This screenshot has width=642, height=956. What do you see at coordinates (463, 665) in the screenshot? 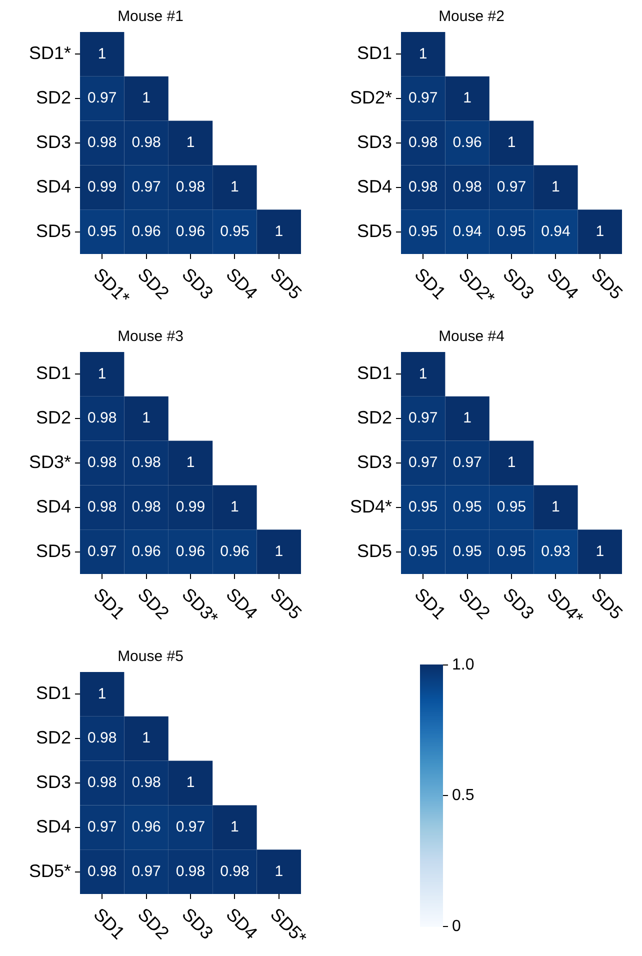
I see `color-bar-label: 1.0` at bounding box center [463, 665].